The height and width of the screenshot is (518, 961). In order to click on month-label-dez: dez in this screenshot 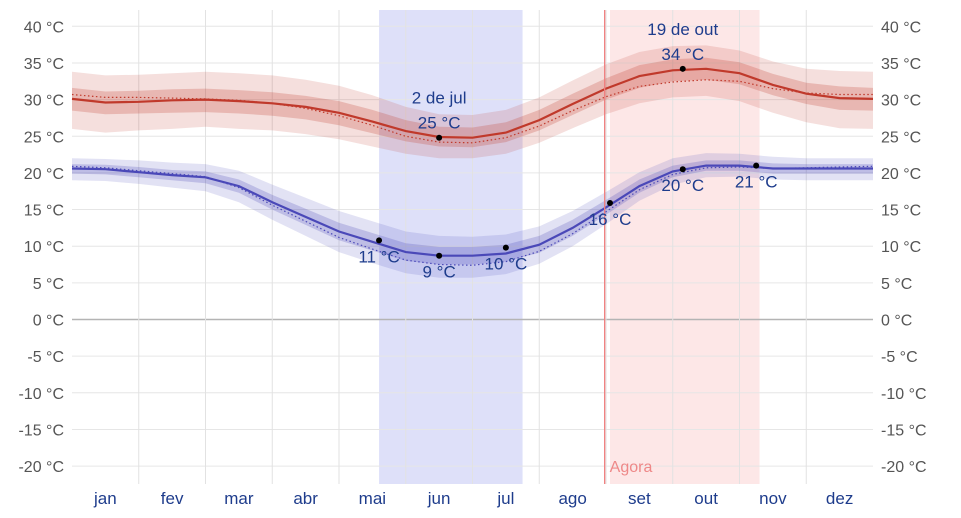, I will do `click(839, 498)`.